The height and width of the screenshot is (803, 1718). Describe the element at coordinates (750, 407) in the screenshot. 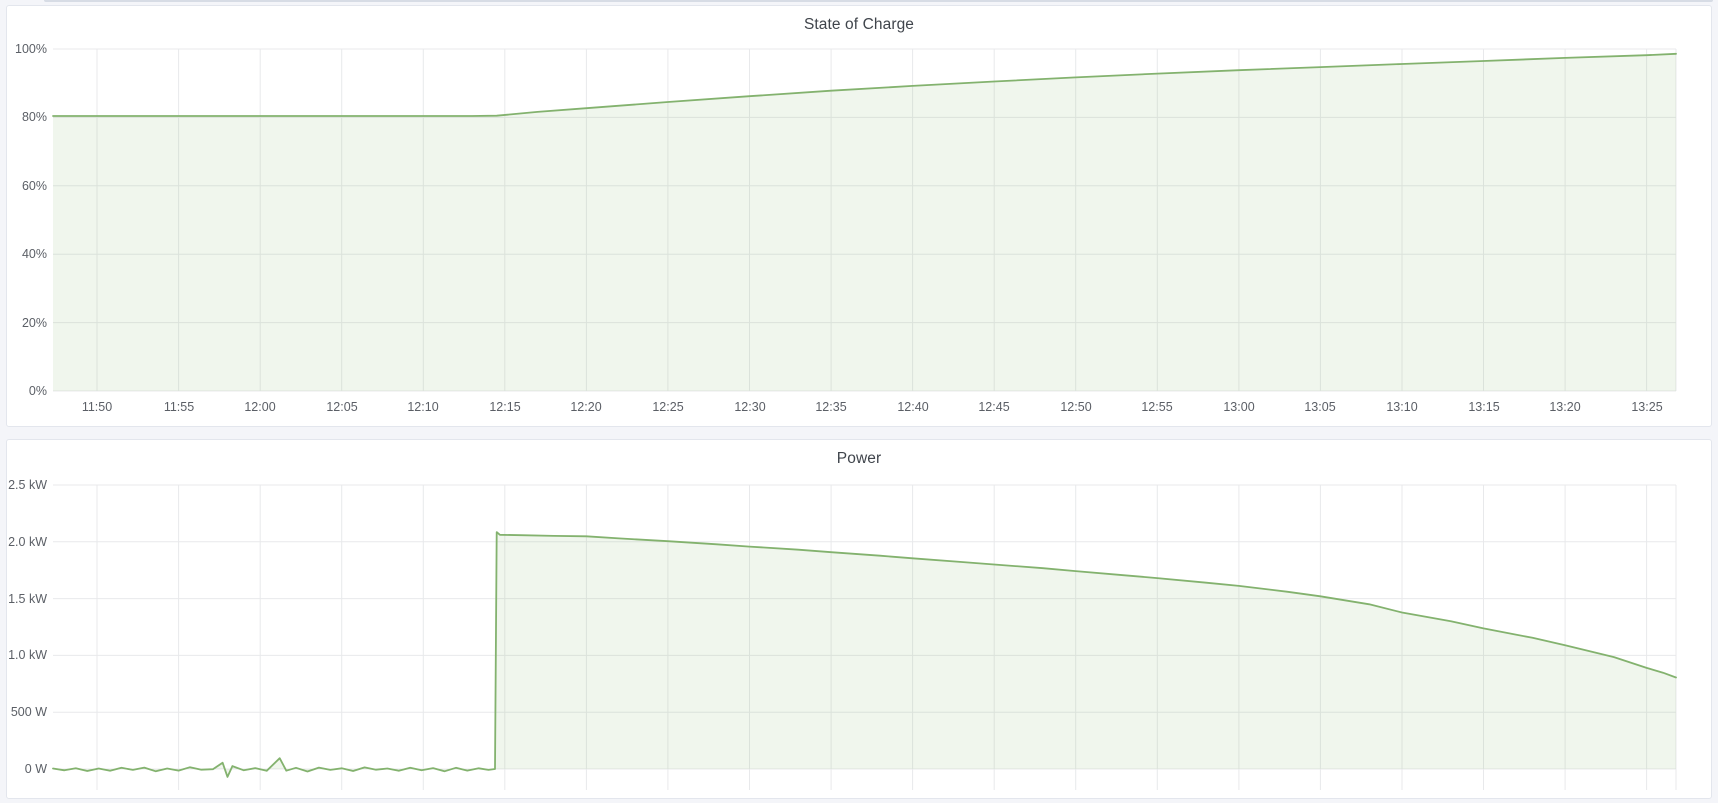

I see `x-tick-label: 12:30` at that location.